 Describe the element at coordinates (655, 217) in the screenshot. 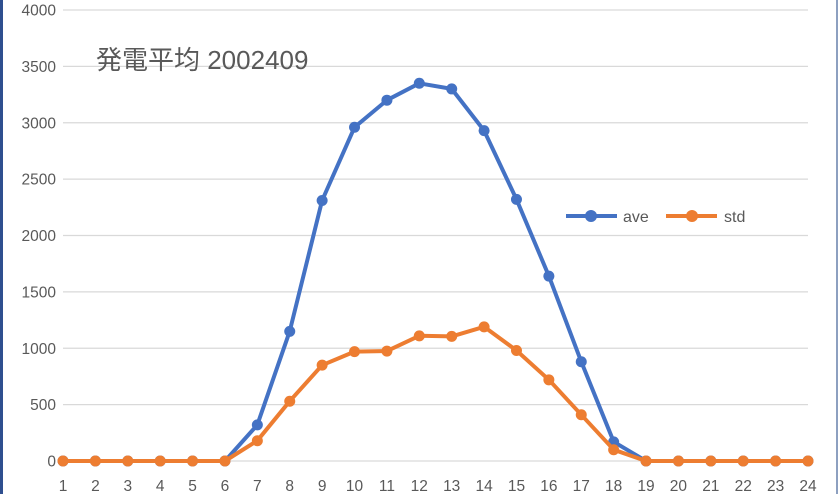

I see `legend: ave std` at that location.